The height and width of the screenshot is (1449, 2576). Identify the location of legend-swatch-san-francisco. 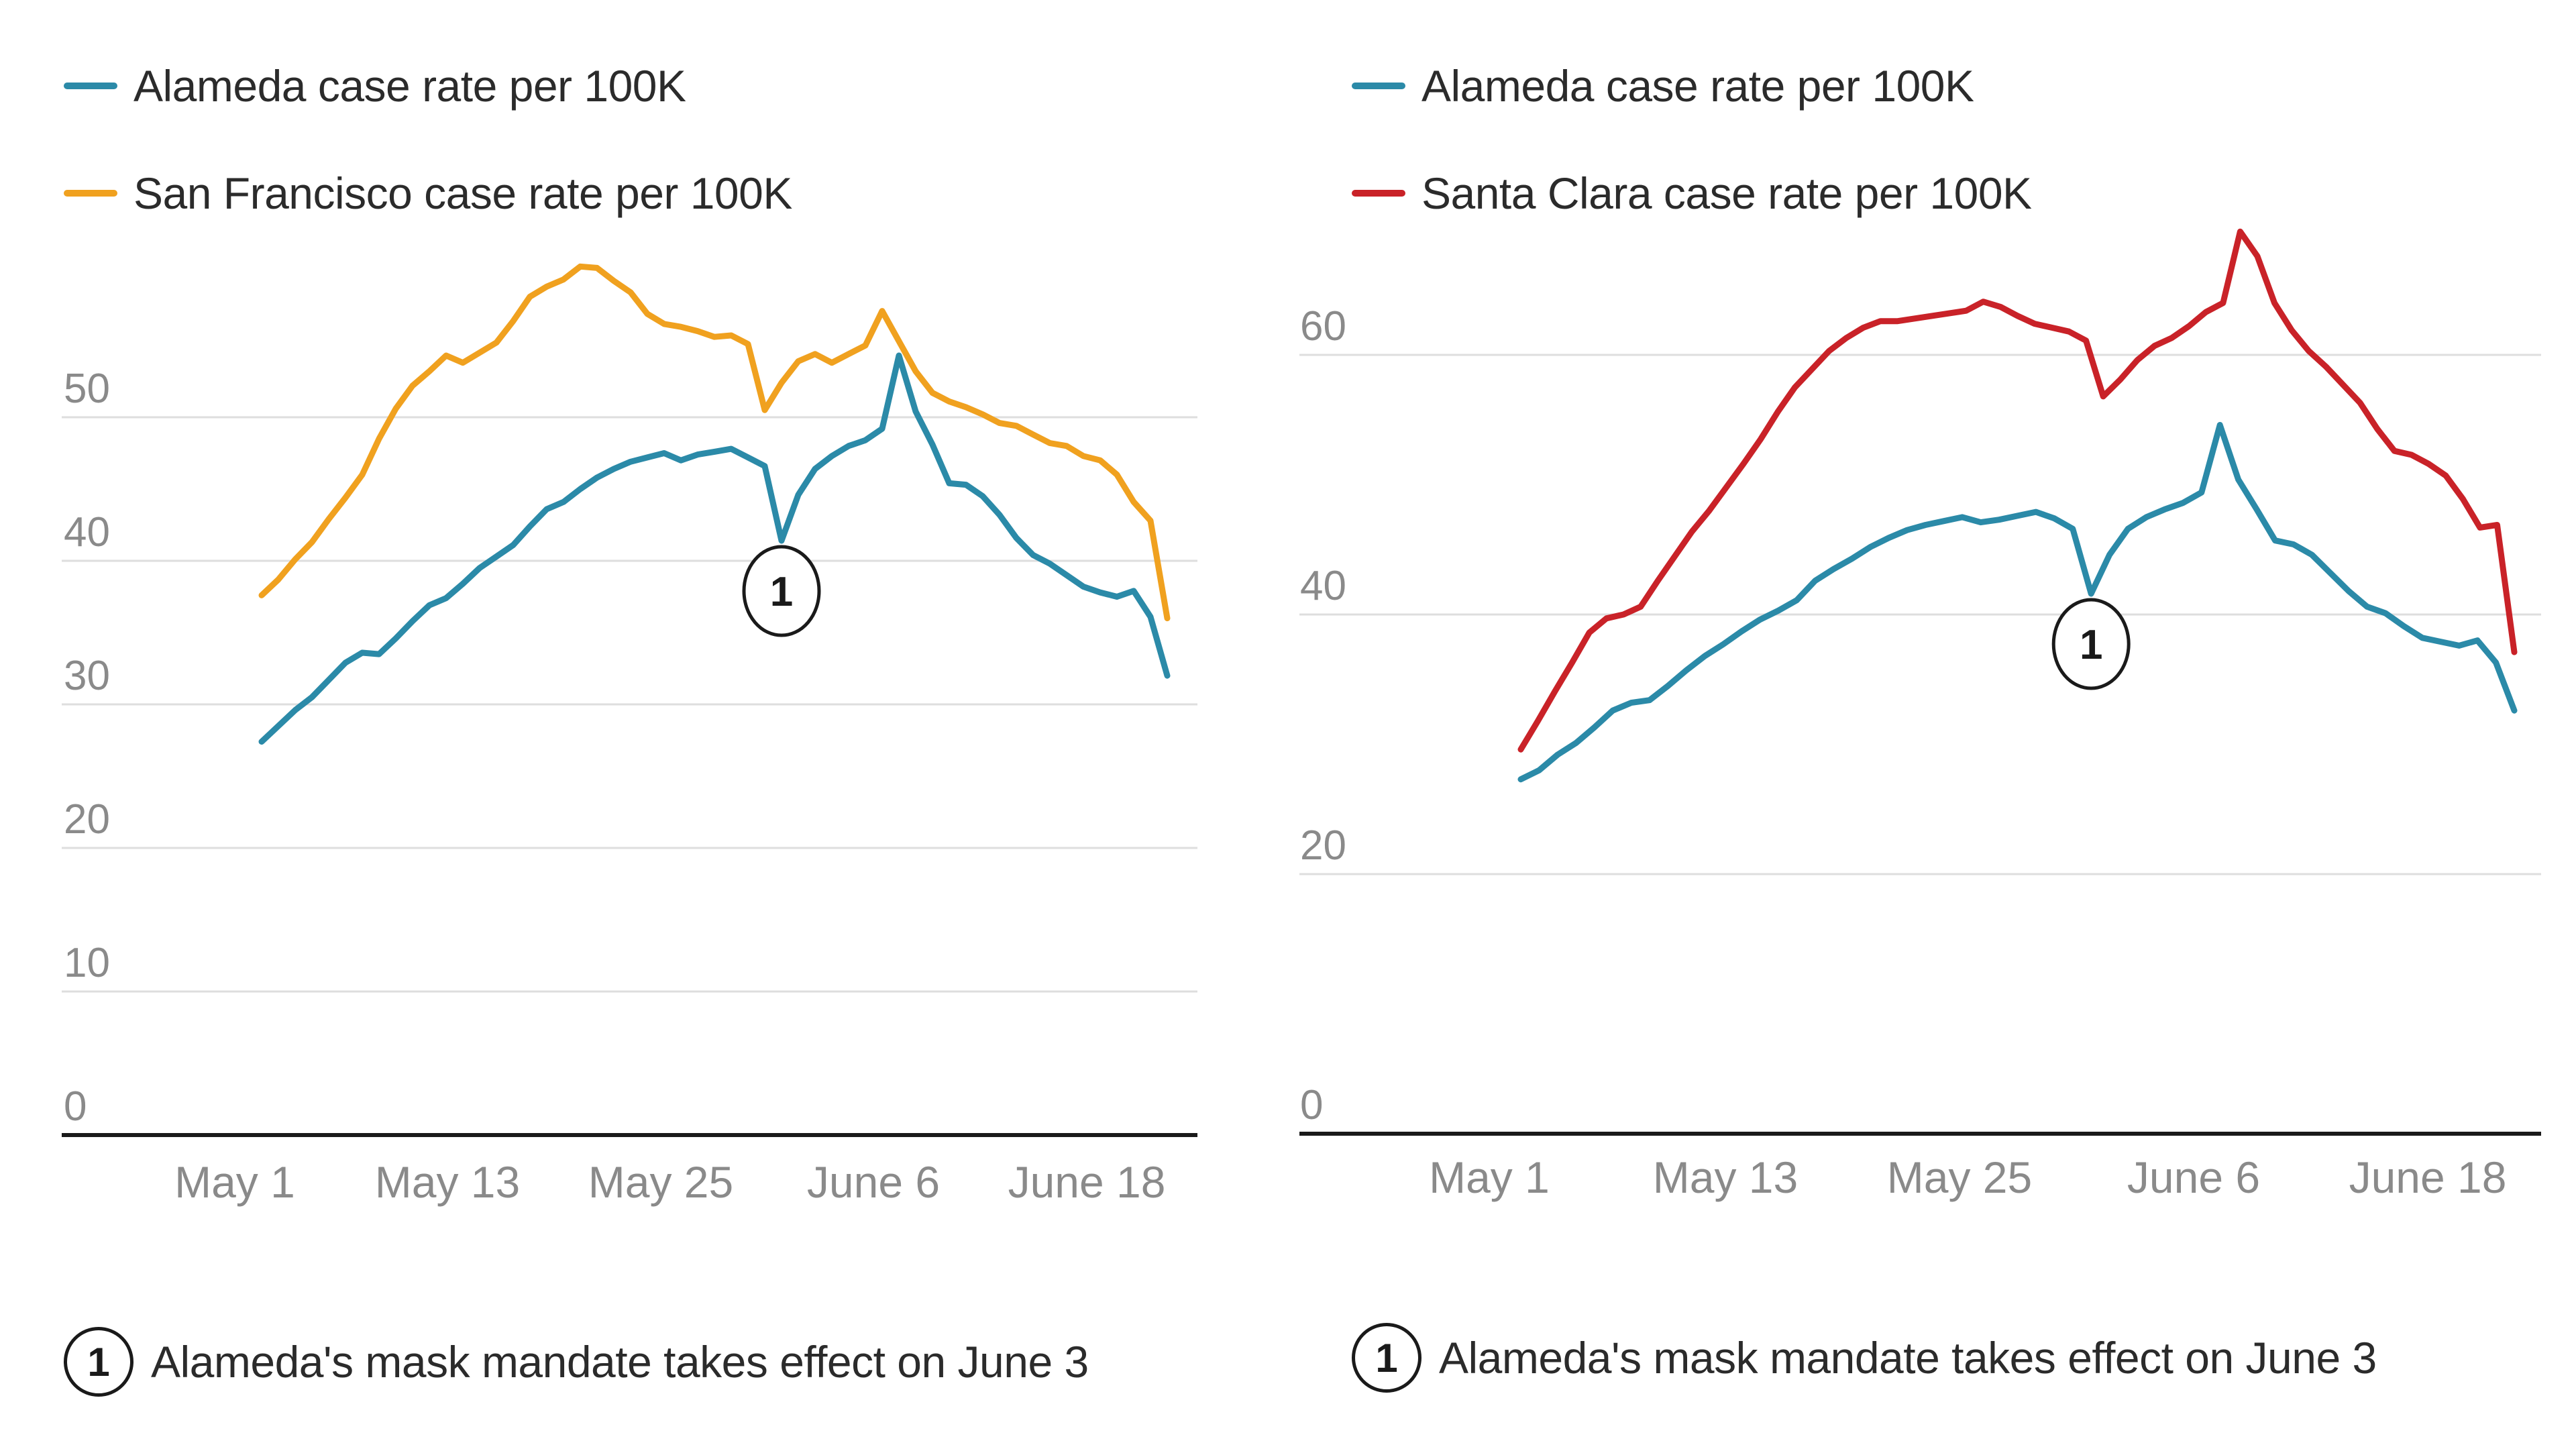
(90, 193).